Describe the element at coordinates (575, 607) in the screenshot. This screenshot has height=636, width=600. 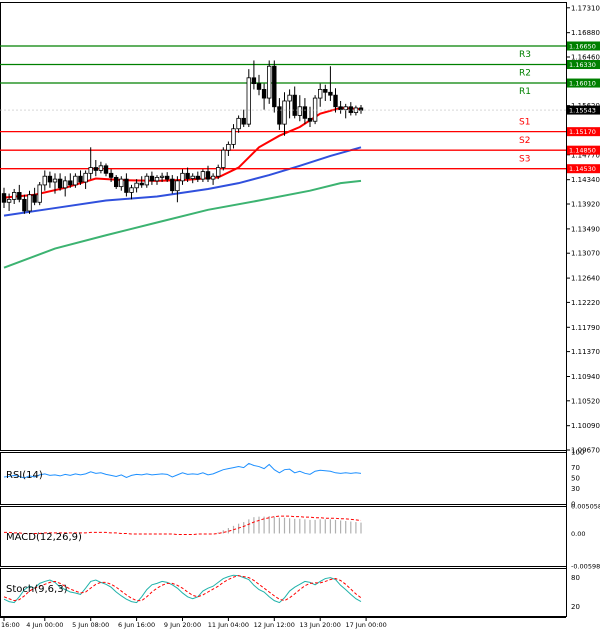
I see `stoch-tick-label: 20` at that location.